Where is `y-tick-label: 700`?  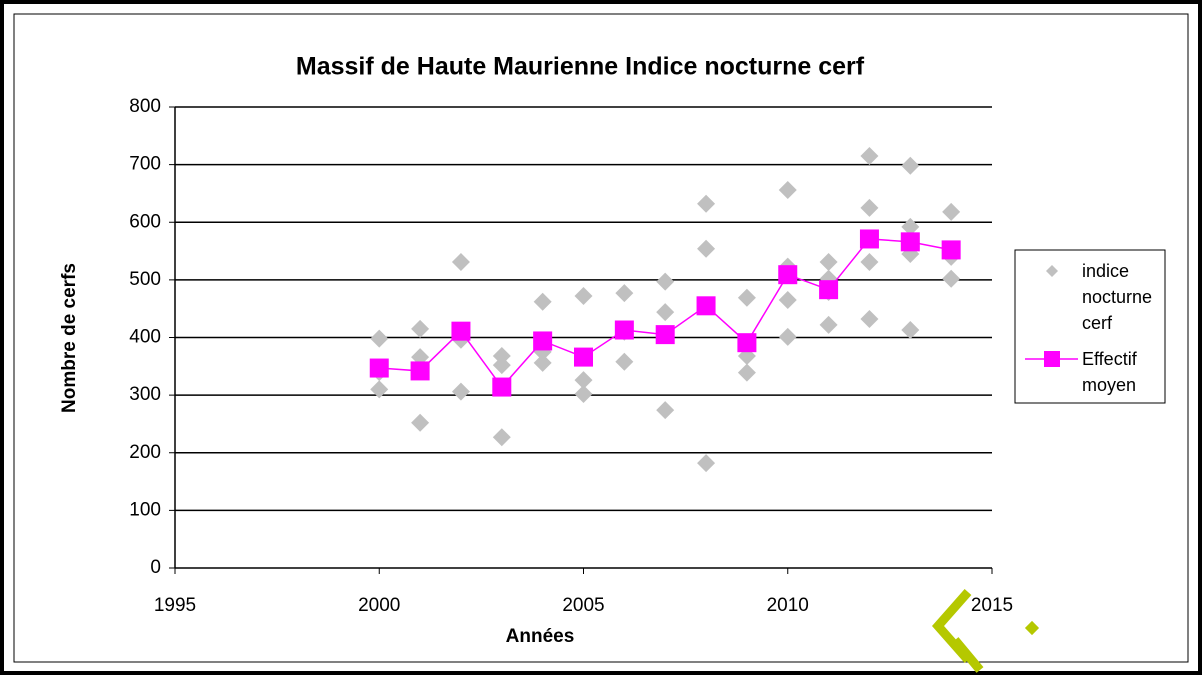
y-tick-label: 700 is located at coordinates (145, 164).